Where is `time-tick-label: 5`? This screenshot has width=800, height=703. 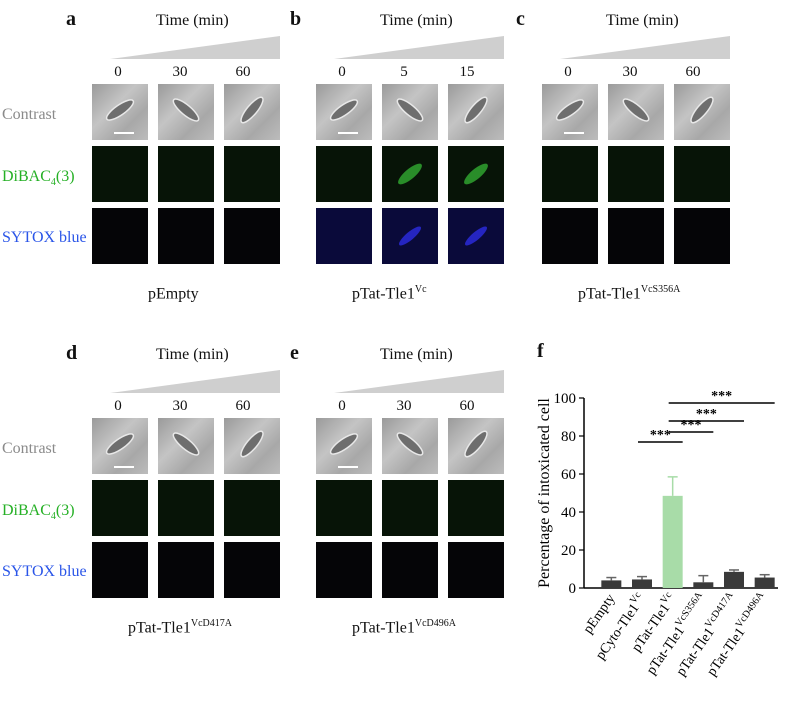 time-tick-label: 5 is located at coordinates (404, 72).